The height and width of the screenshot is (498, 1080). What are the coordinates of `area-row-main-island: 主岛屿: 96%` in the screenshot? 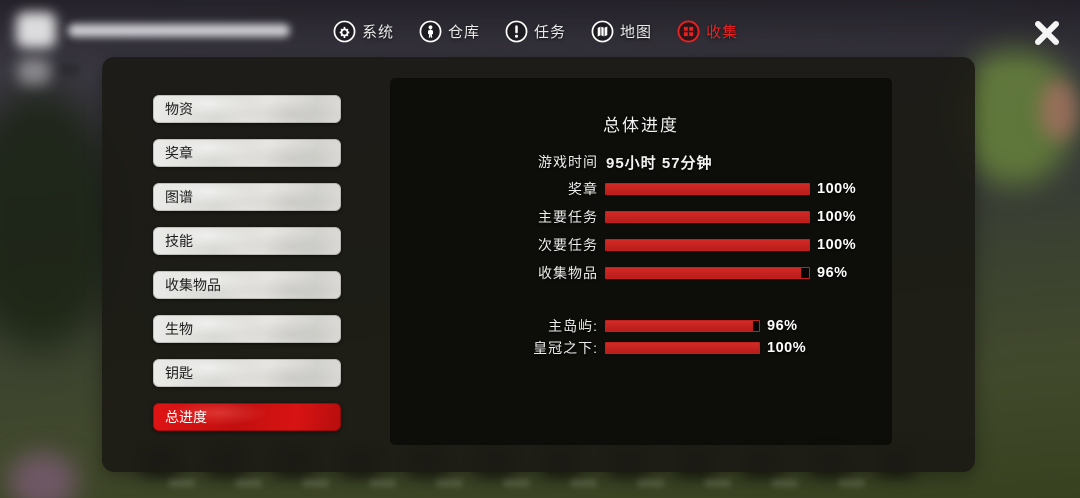 It's located at (641, 326).